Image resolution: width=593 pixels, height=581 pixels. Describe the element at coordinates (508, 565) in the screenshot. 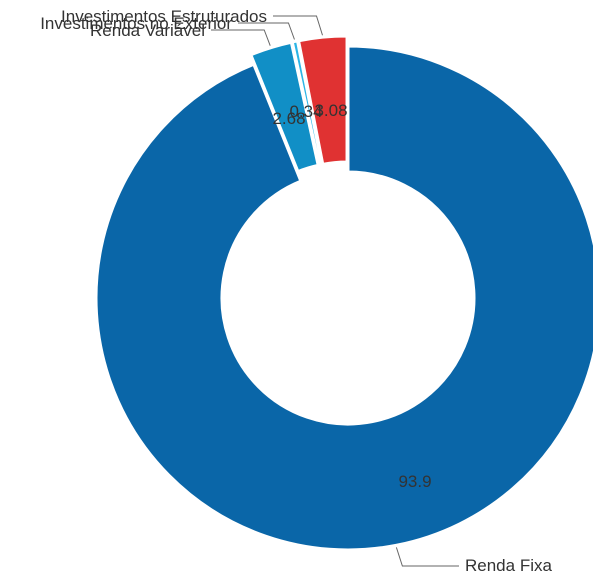

I see `category-label-renda-fixa: Renda Fixa` at that location.